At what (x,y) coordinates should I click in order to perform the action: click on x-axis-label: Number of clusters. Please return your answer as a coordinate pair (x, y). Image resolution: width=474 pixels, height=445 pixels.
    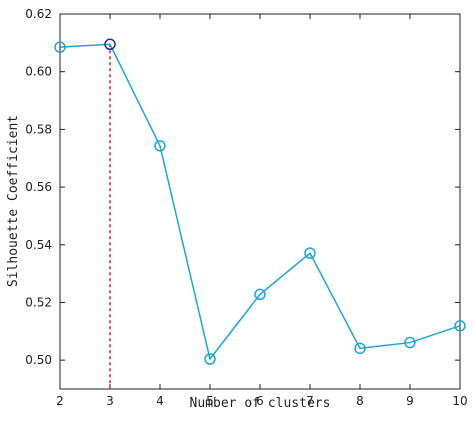
    Looking at the image, I should click on (260, 403).